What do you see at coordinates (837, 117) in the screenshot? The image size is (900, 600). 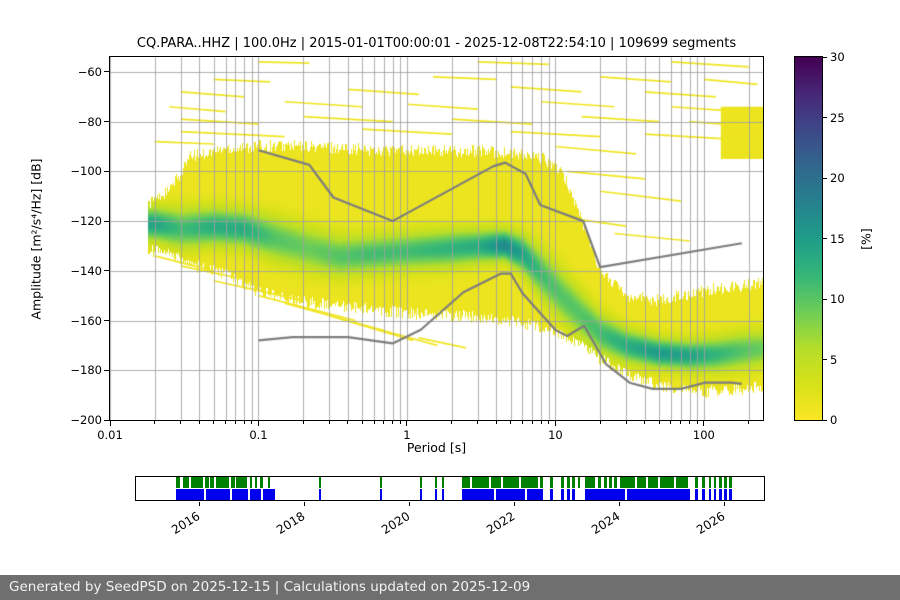 I see `colorbar-tick-label: 25` at bounding box center [837, 117].